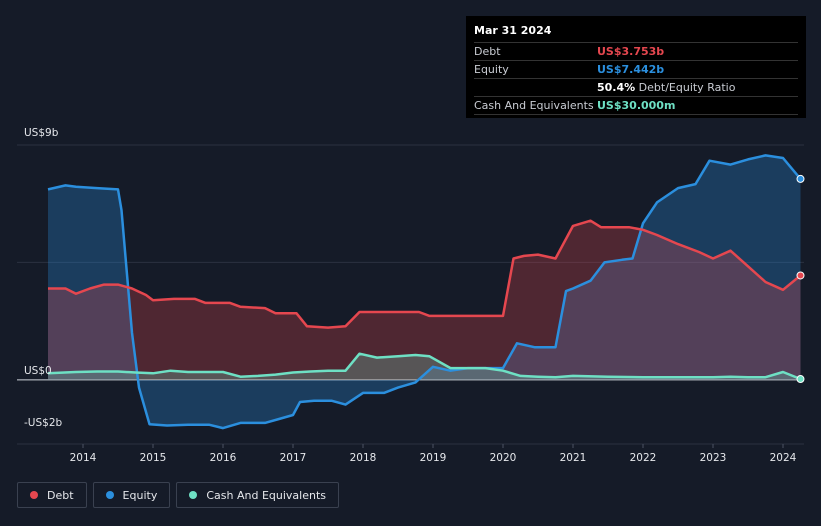 The image size is (821, 526). Describe the element at coordinates (109, 495) in the screenshot. I see `legend-equity-dot` at that location.